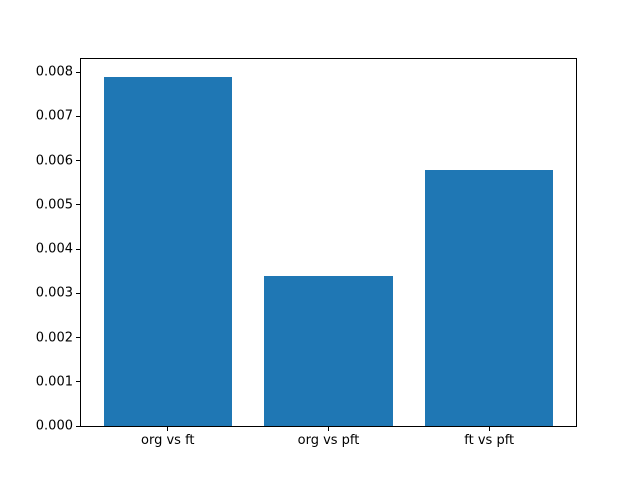 The height and width of the screenshot is (480, 640). I want to click on y-tick-label: 0.000, so click(54, 426).